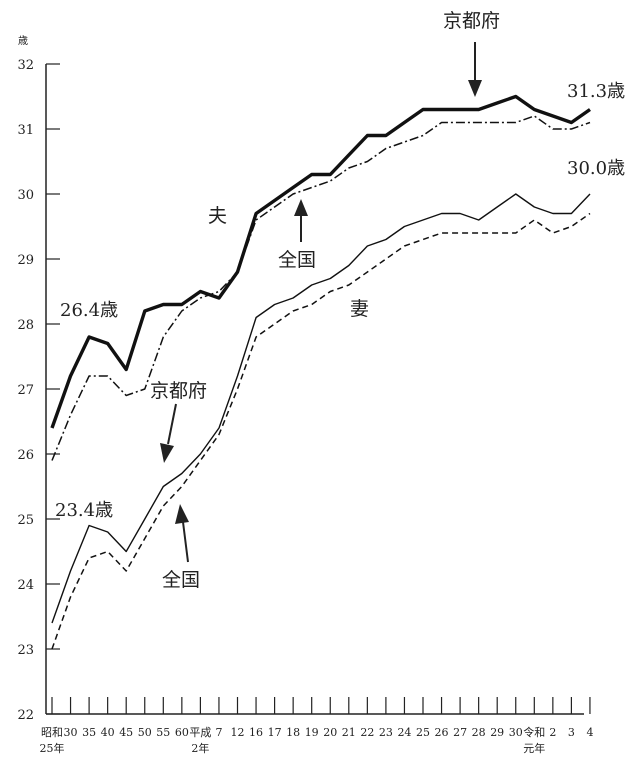  What do you see at coordinates (404, 732) in the screenshot?
I see `x-tick-label: 24` at bounding box center [404, 732].